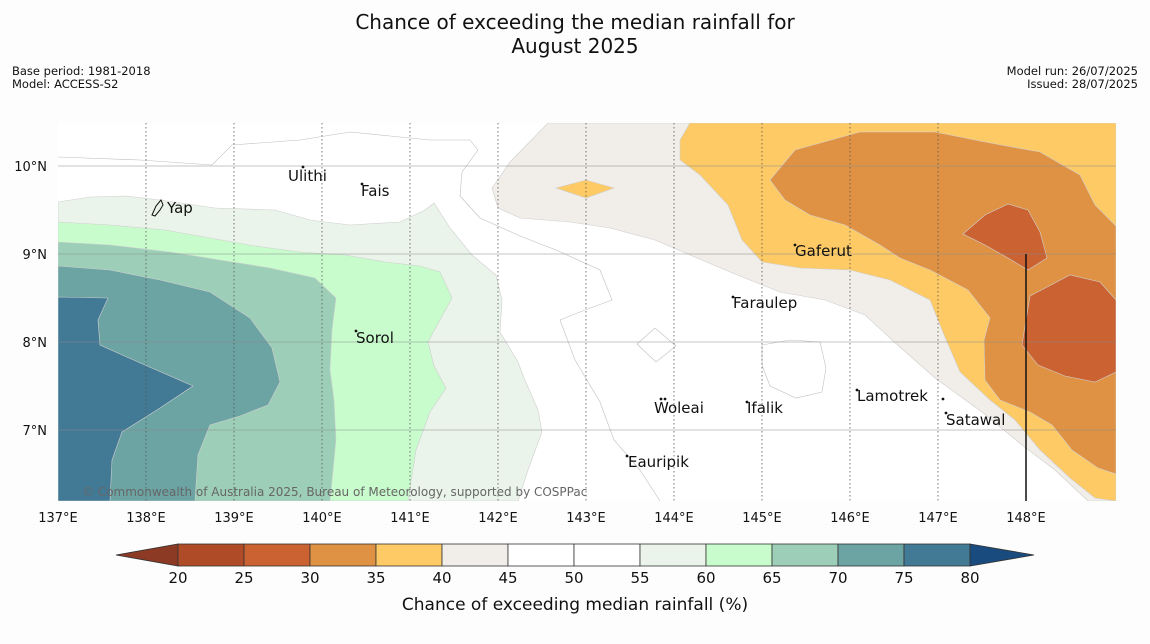 The image size is (1150, 644). I want to click on place-sorol: Sorol, so click(375, 338).